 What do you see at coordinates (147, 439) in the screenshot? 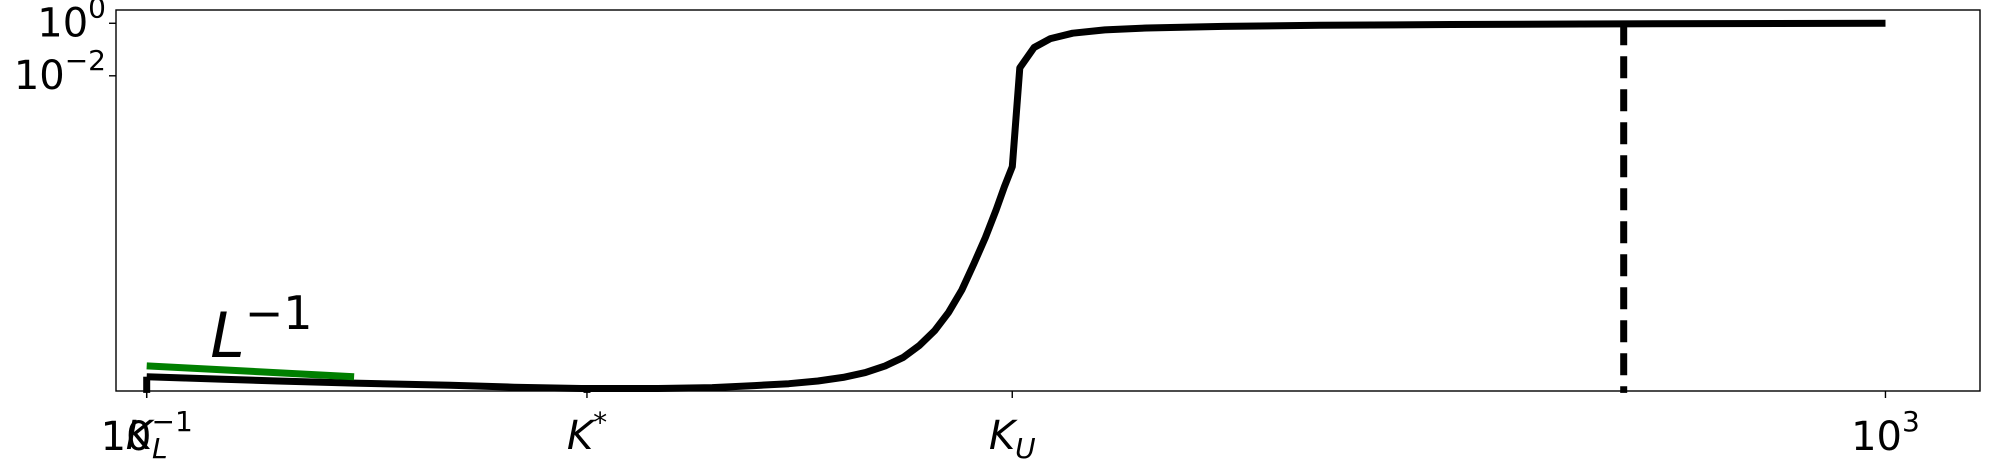
I see `x-named-tick-label-0: KL` at bounding box center [147, 439].